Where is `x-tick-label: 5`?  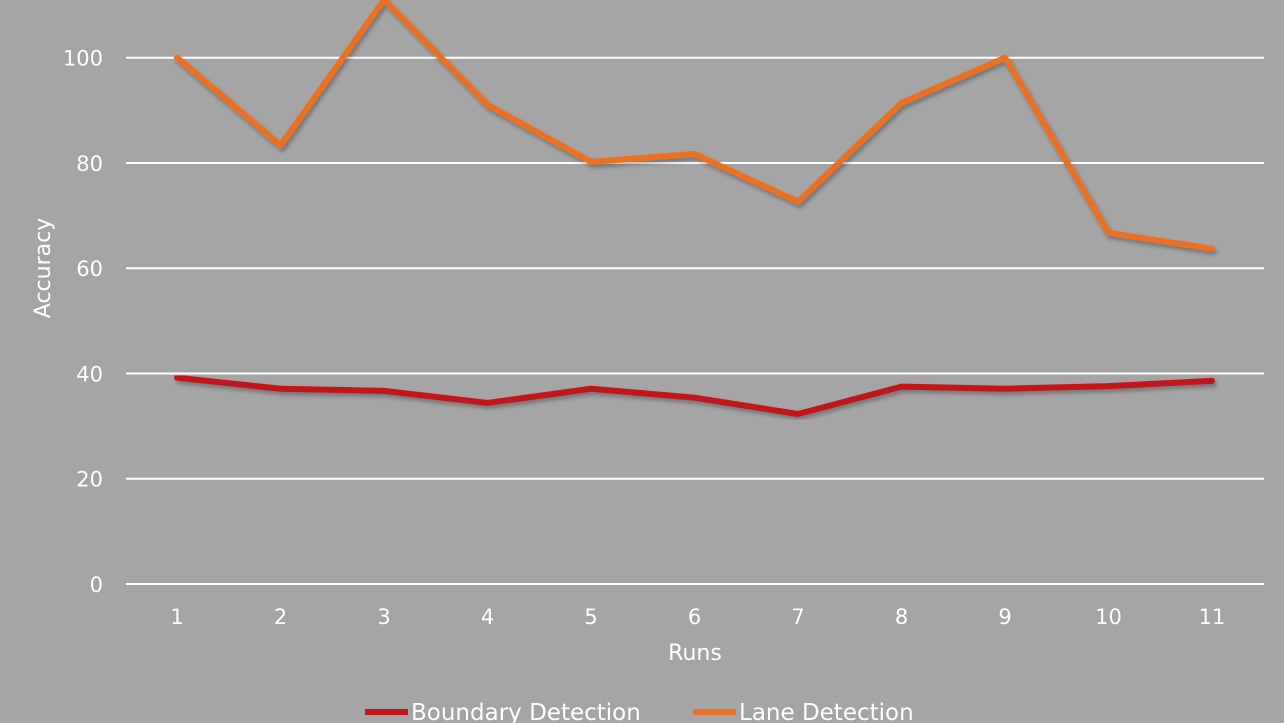 x-tick-label: 5 is located at coordinates (590, 617).